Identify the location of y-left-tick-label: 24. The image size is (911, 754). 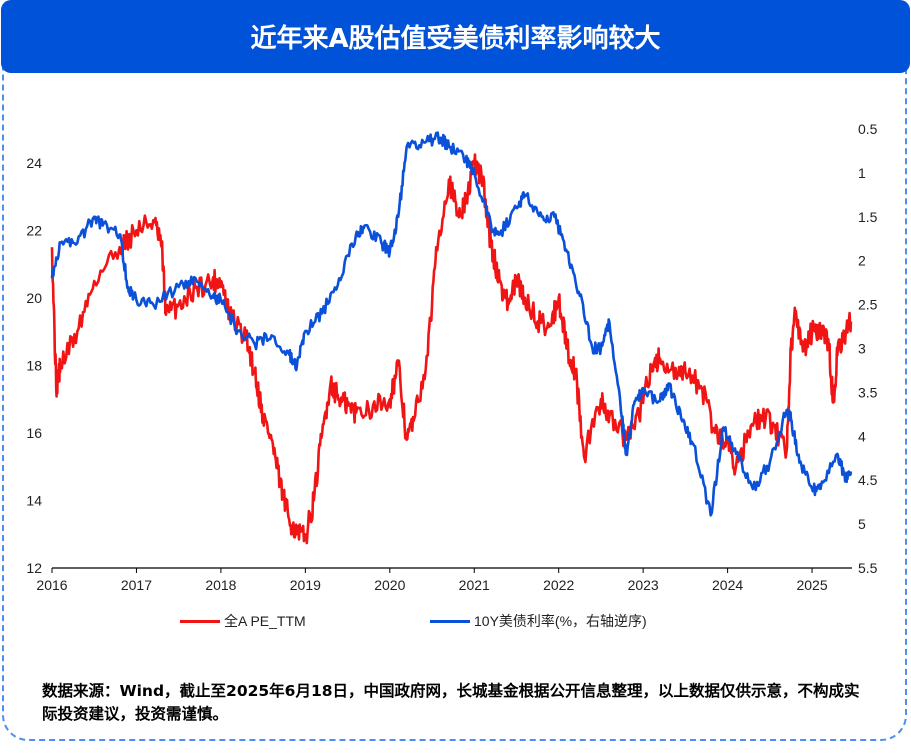
(34, 163).